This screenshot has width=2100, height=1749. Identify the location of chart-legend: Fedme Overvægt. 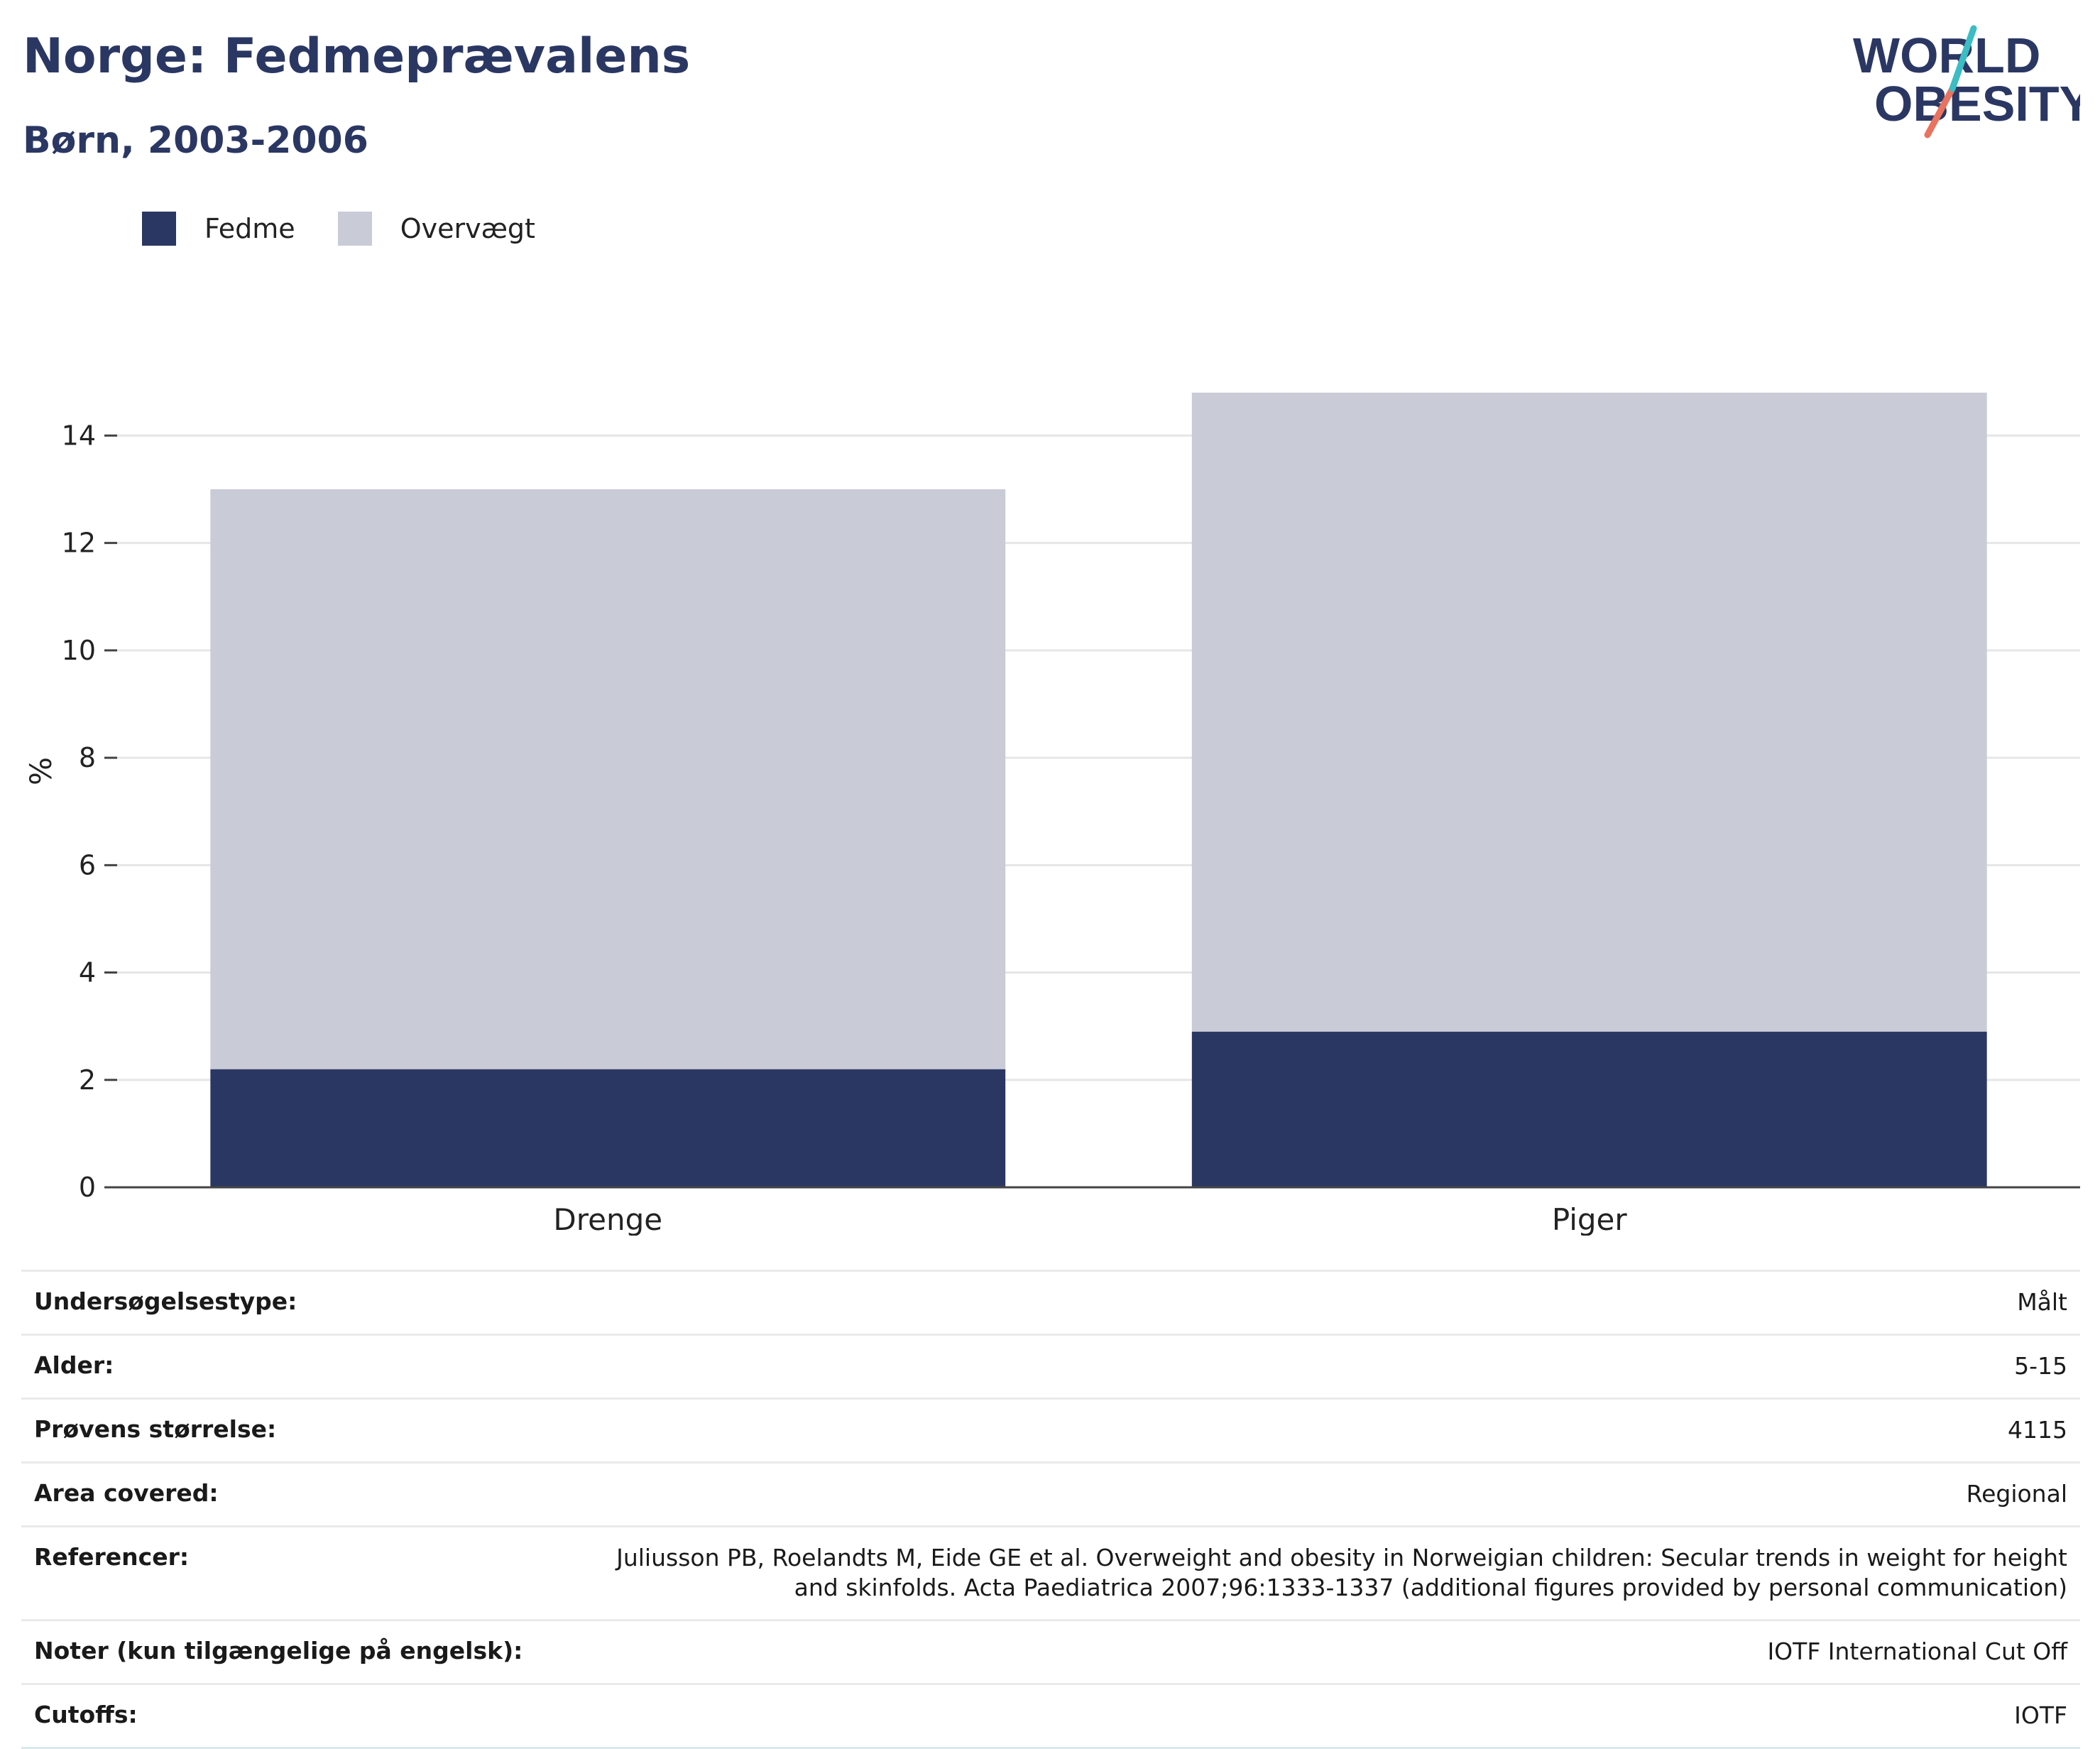
(360, 229).